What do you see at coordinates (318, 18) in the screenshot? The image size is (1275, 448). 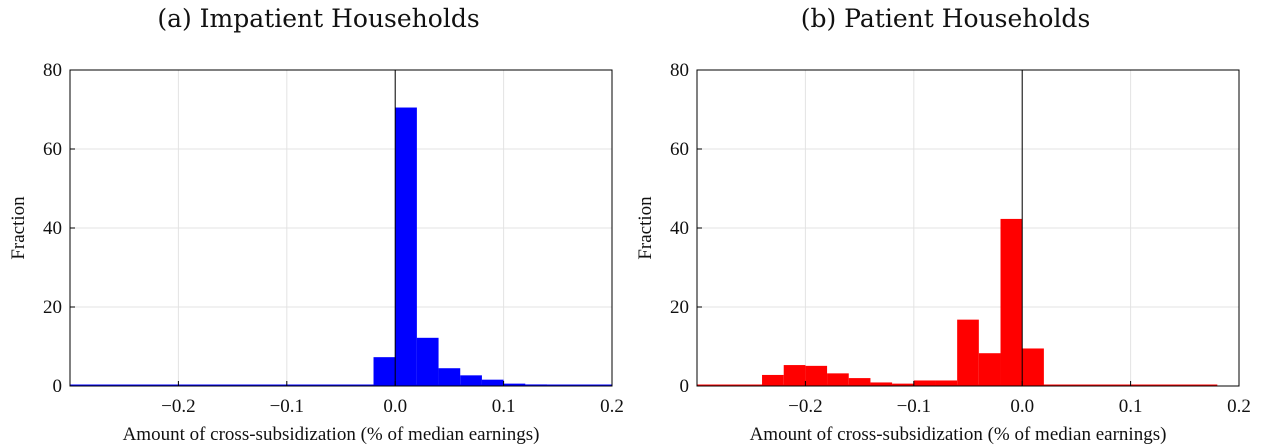 I see `chart-title: (a) Impatient Households` at bounding box center [318, 18].